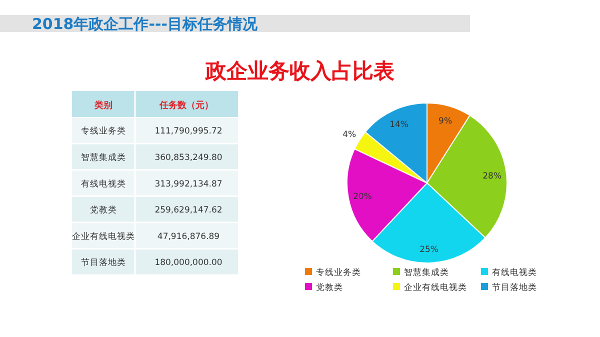 The image size is (600, 337). What do you see at coordinates (103, 236) in the screenshot?
I see `category-label: 企业有线电视类` at bounding box center [103, 236].